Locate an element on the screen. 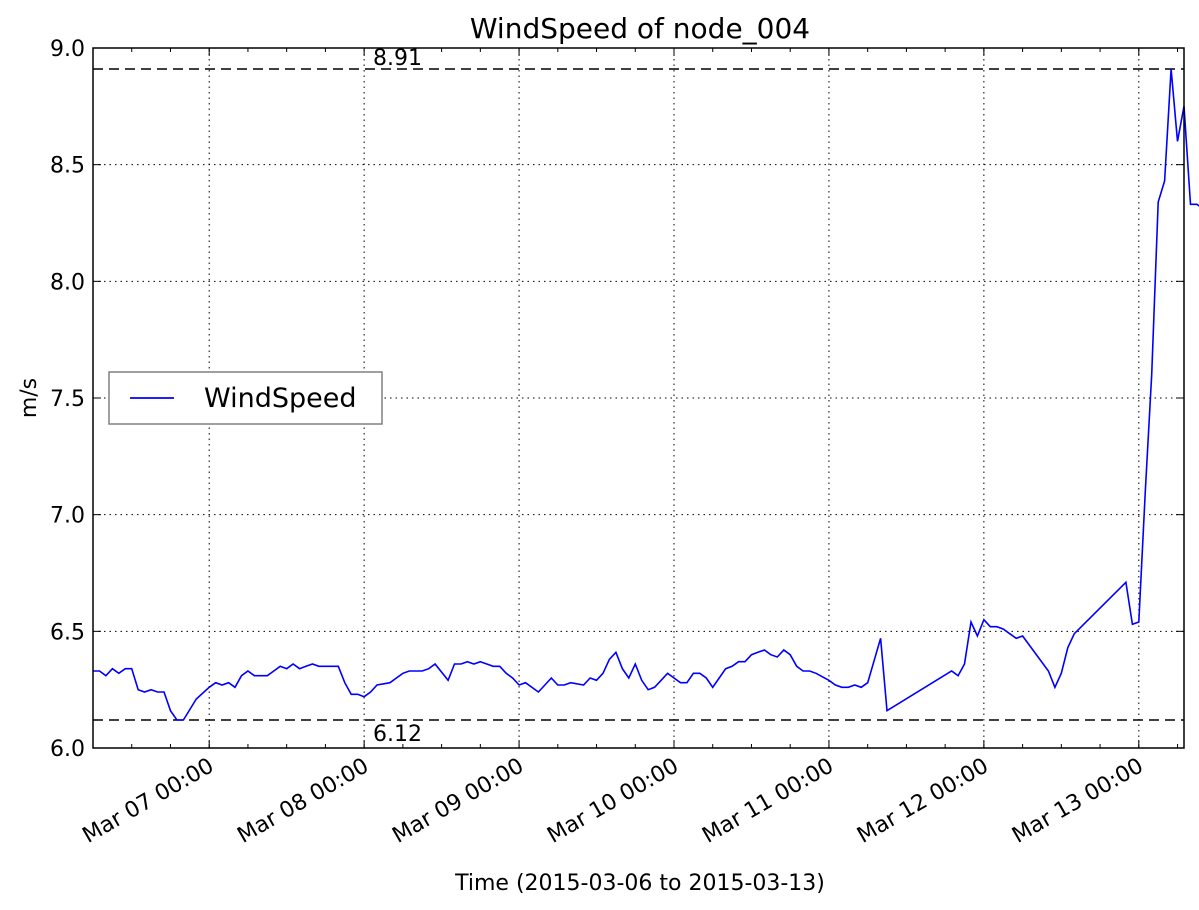  y-tick-label: 8.0 is located at coordinates (67, 282).